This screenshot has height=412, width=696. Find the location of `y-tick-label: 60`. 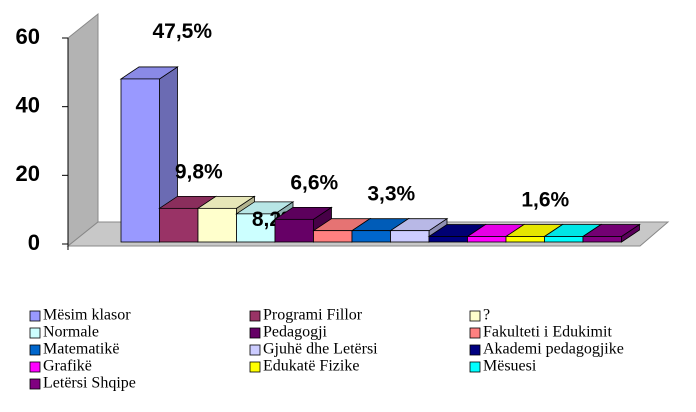

y-tick-label: 60 is located at coordinates (28, 36).